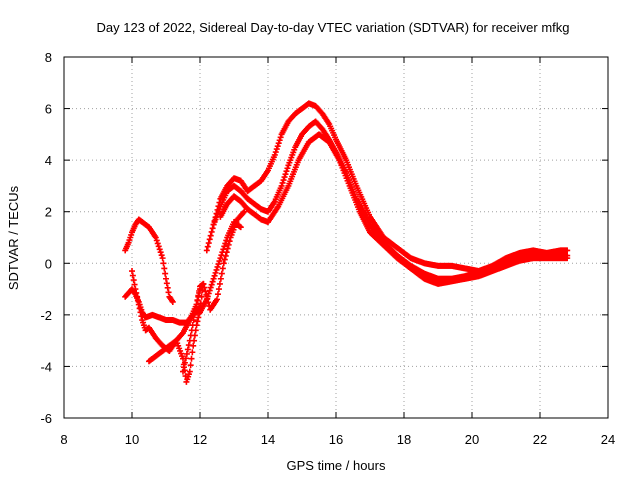  What do you see at coordinates (336, 439) in the screenshot?
I see `x-tick-label: 16` at bounding box center [336, 439].